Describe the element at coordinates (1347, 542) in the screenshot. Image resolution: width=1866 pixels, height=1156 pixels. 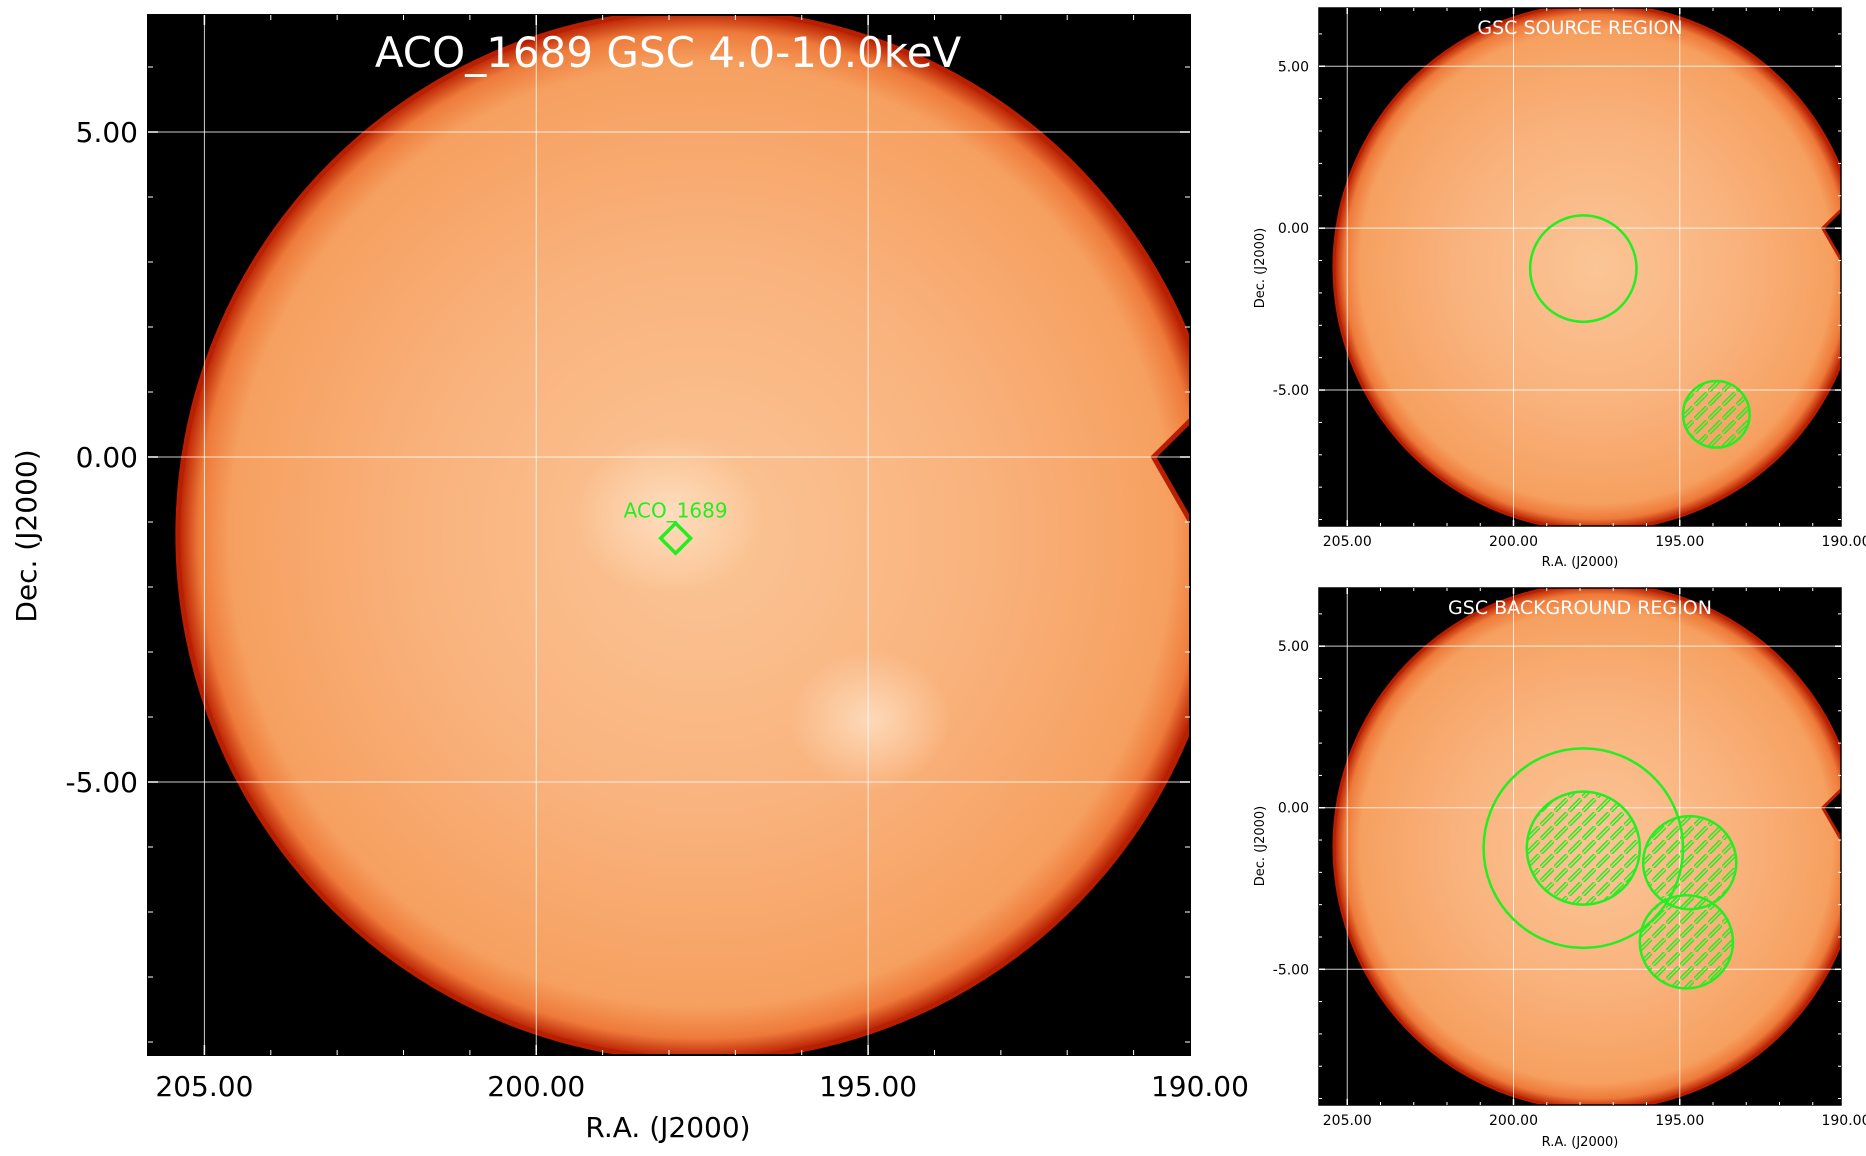
I see `source-xtick-label: 205.00` at that location.